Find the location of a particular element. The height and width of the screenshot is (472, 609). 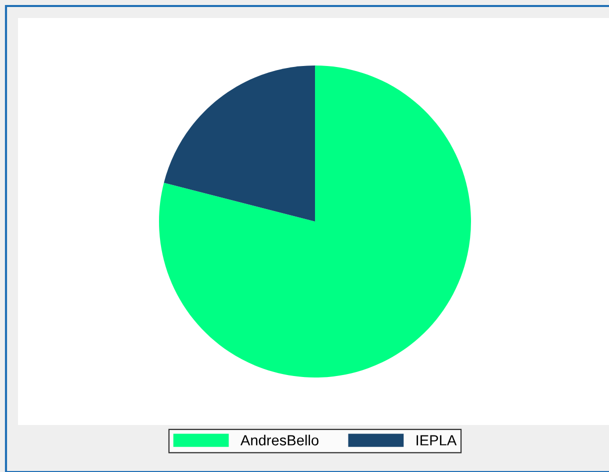

legend-label: IEPLA is located at coordinates (436, 440).